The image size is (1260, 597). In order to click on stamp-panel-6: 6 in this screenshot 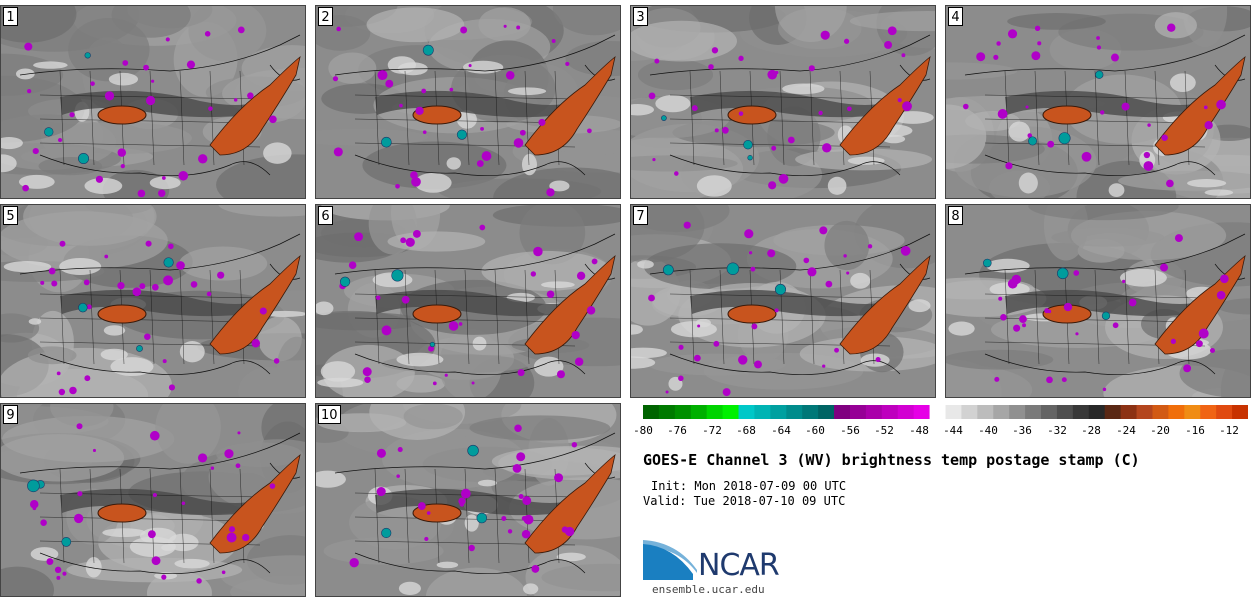, I will do `click(468, 301)`.